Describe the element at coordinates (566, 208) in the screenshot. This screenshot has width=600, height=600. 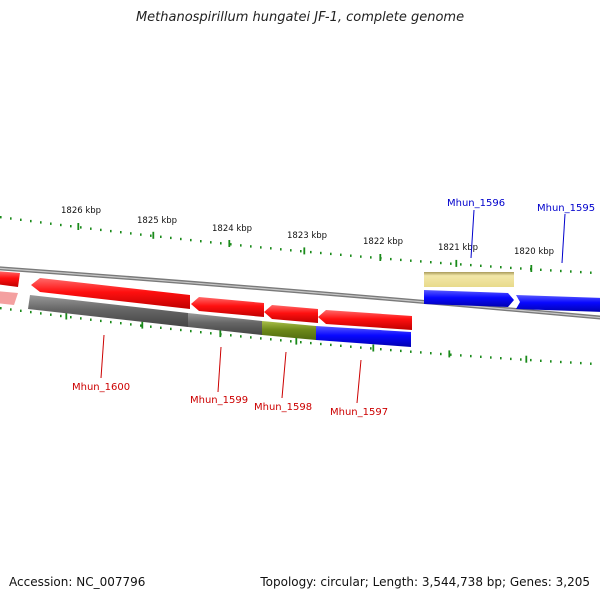
I see `gene-label: Mhun_1595` at that location.